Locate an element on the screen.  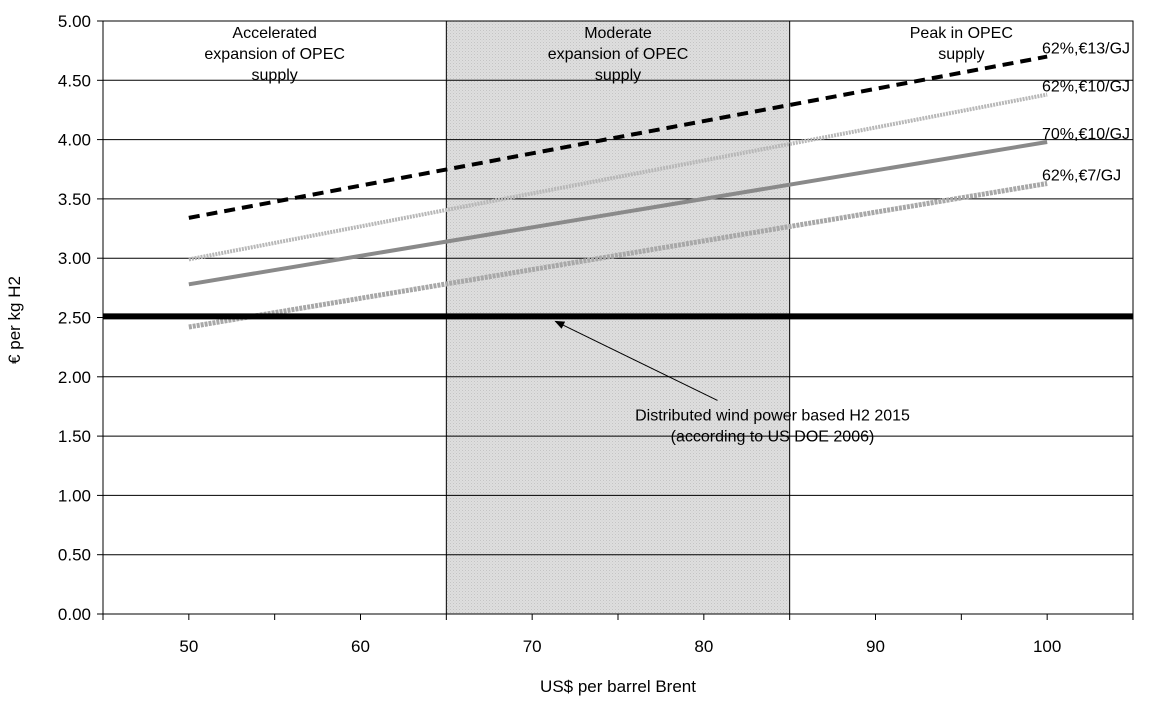
region-label-line: Accelerated is located at coordinates (274, 33).